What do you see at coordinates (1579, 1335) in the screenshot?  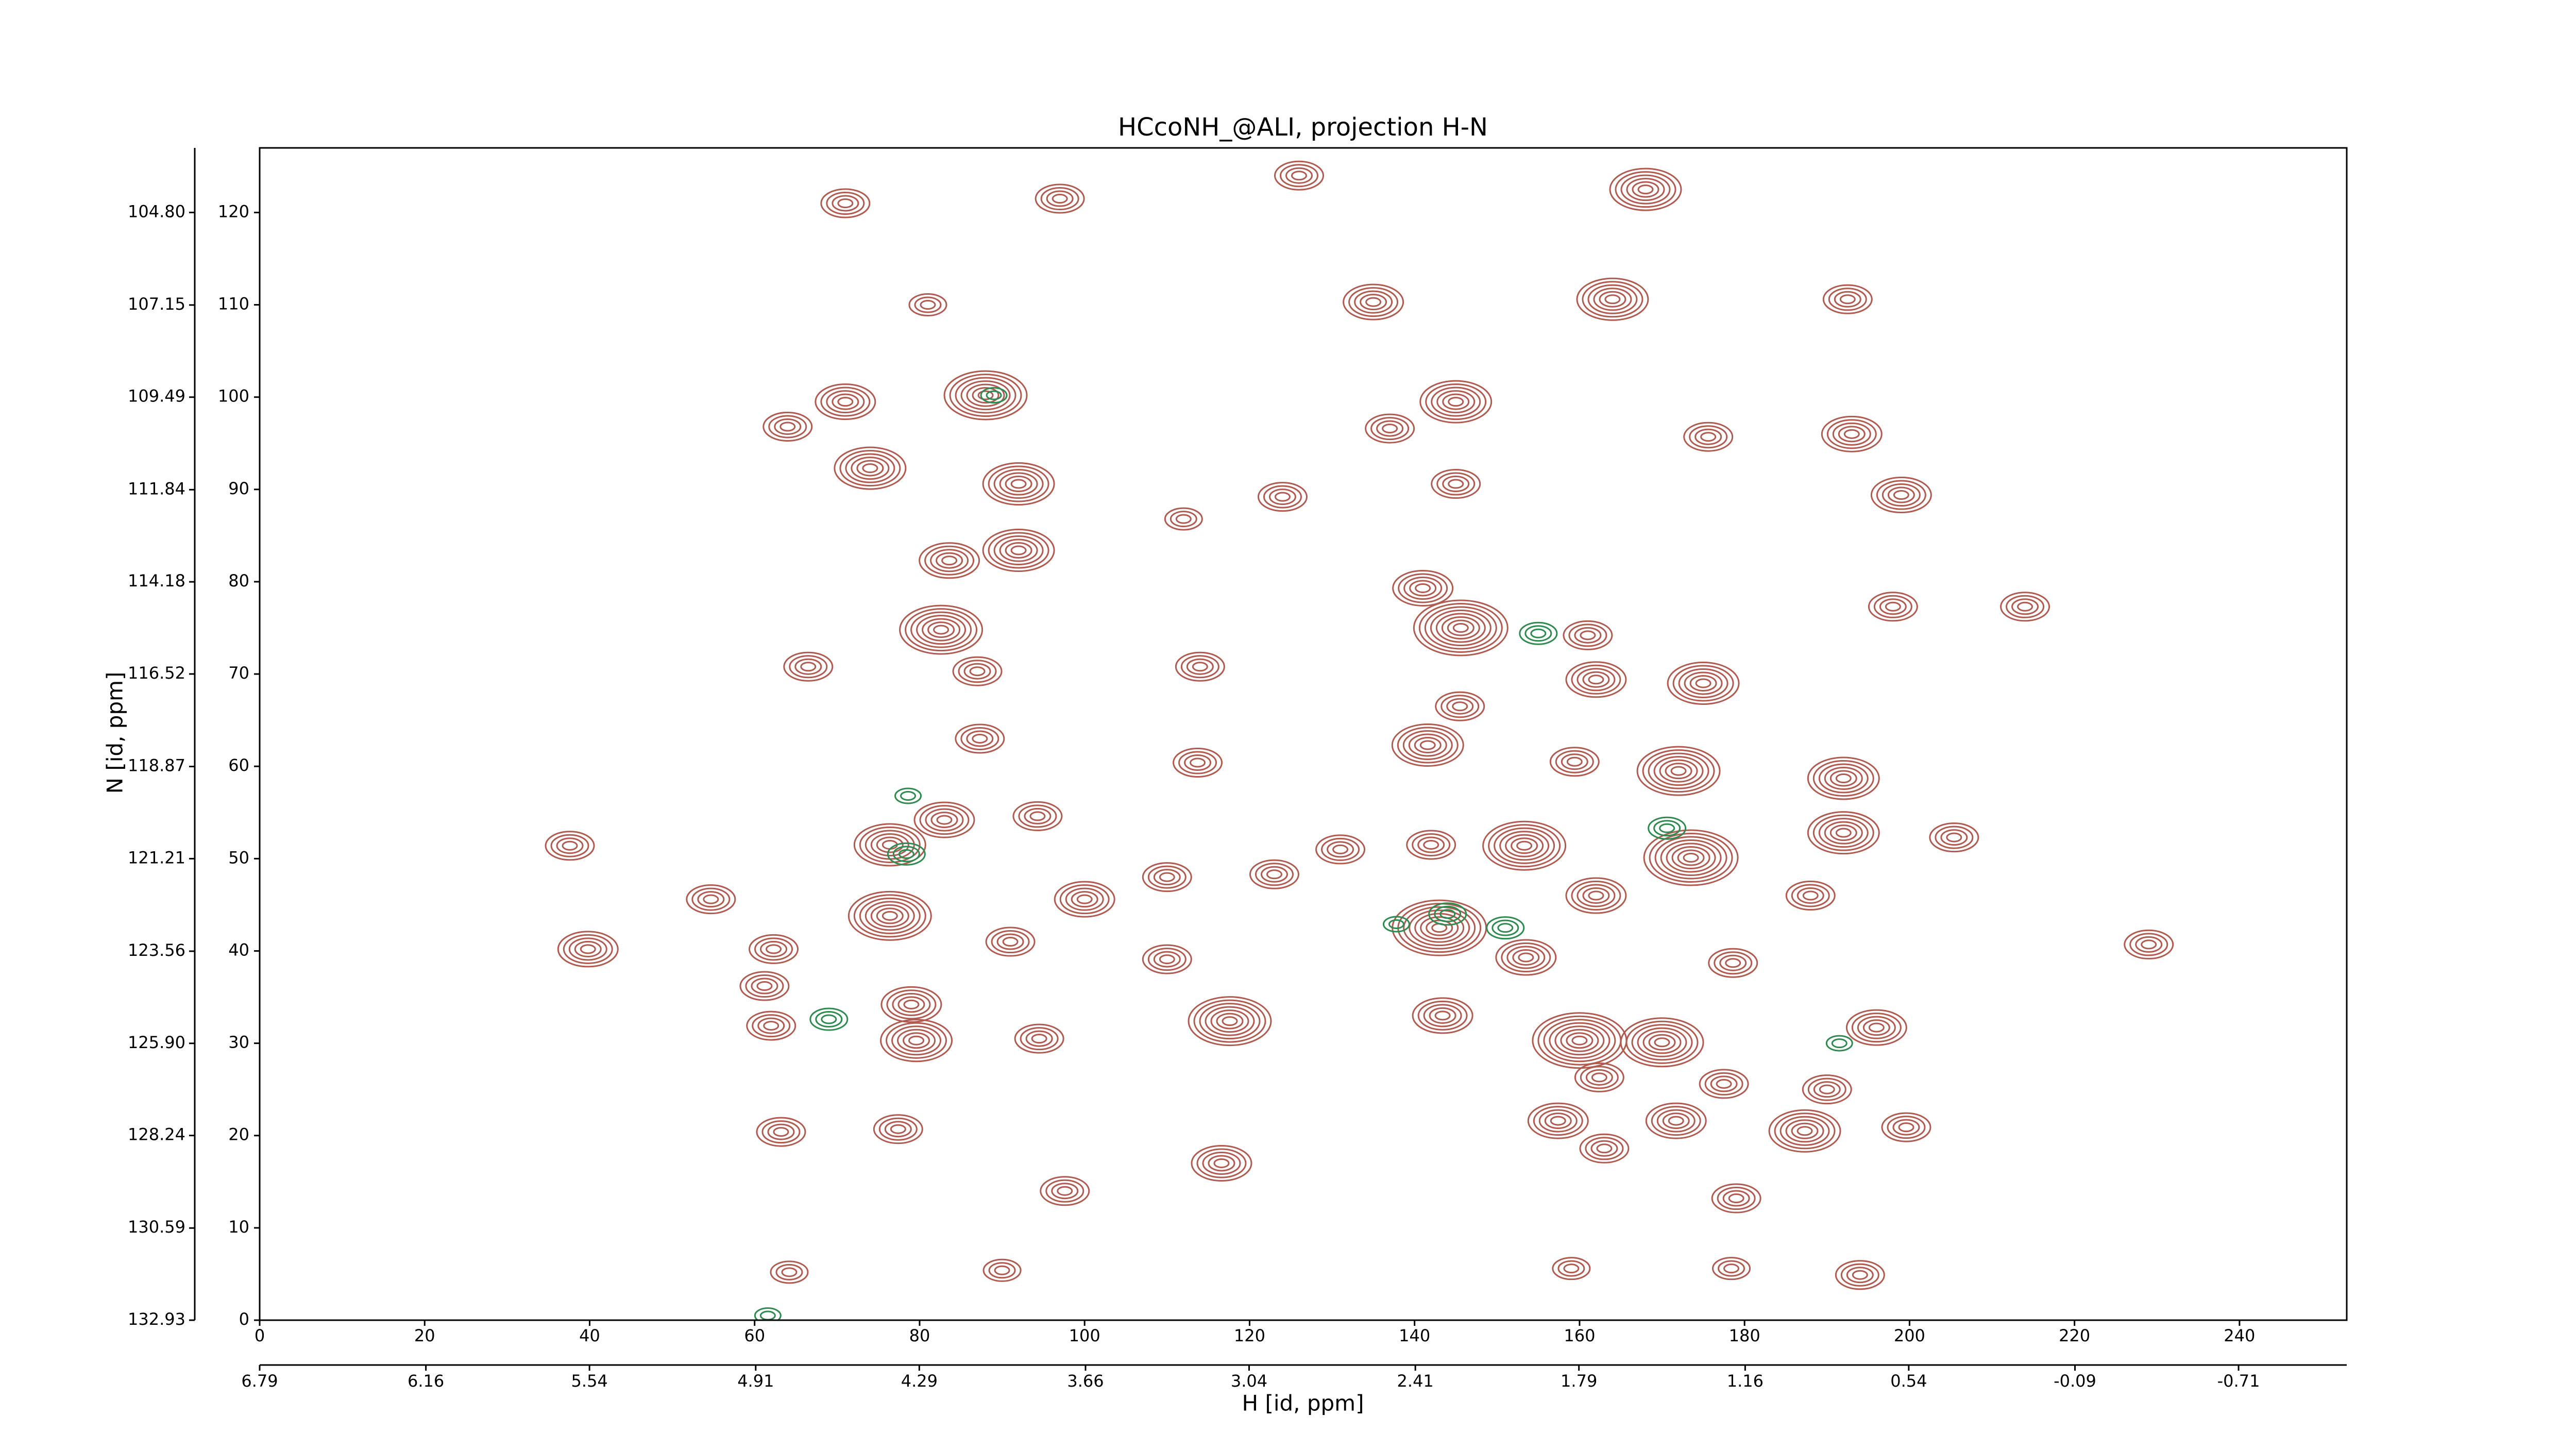 I see `x-tick-label: 160` at bounding box center [1579, 1335].